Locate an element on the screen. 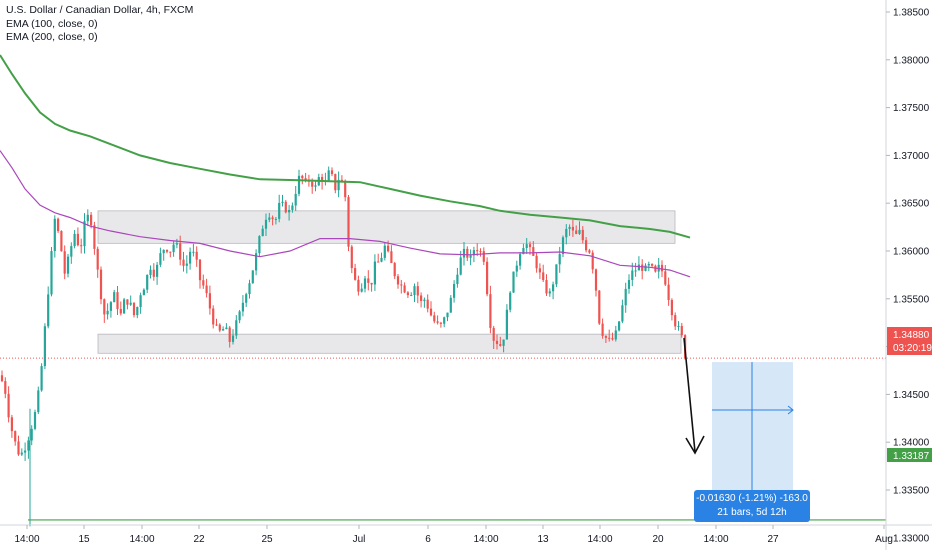 The image size is (932, 550). x-tick-label: Jul is located at coordinates (359, 539).